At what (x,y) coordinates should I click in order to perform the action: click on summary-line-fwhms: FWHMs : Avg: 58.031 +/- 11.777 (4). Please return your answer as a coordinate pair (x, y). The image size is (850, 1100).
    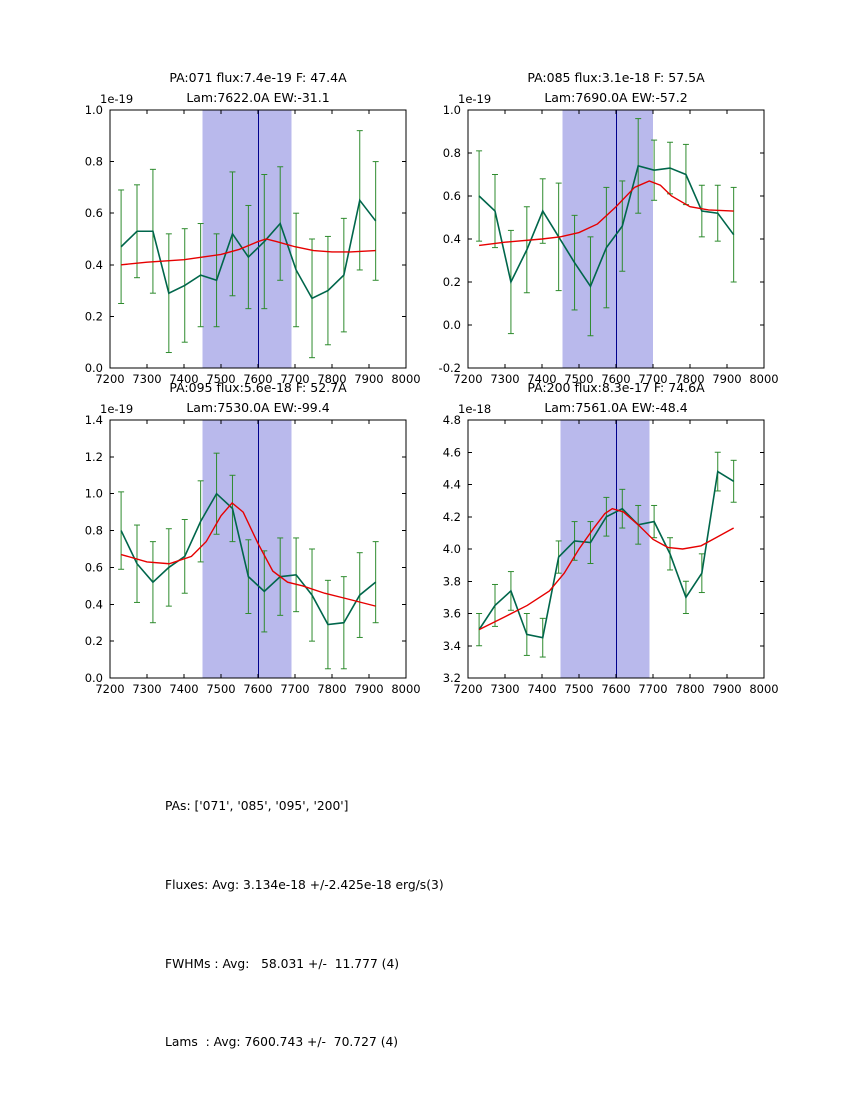
    Looking at the image, I should click on (282, 963).